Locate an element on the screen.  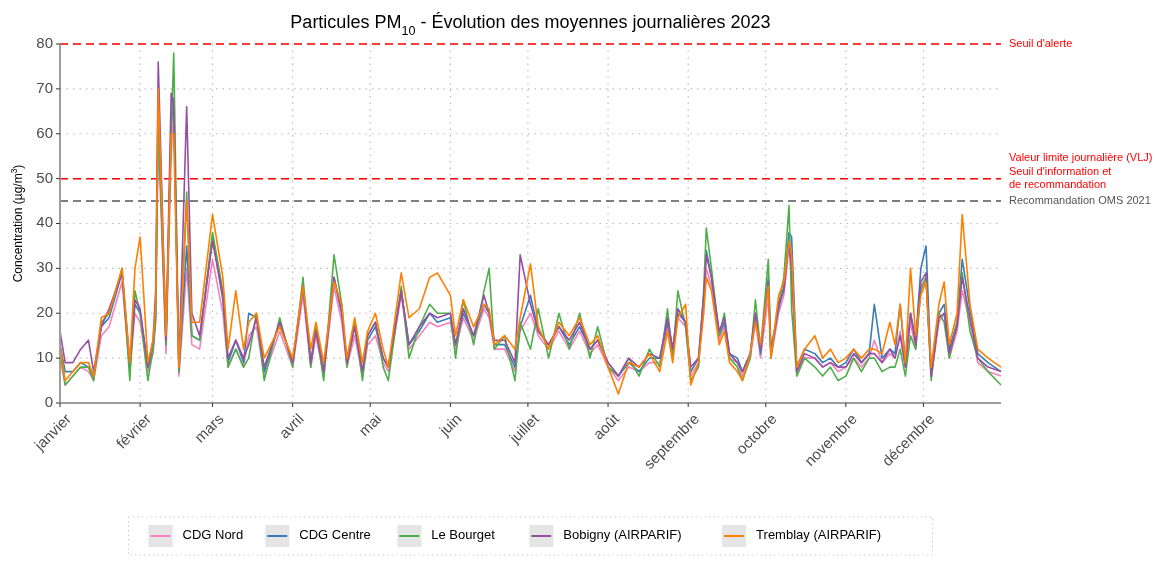
legend-label: CDG Centre is located at coordinates (335, 535).